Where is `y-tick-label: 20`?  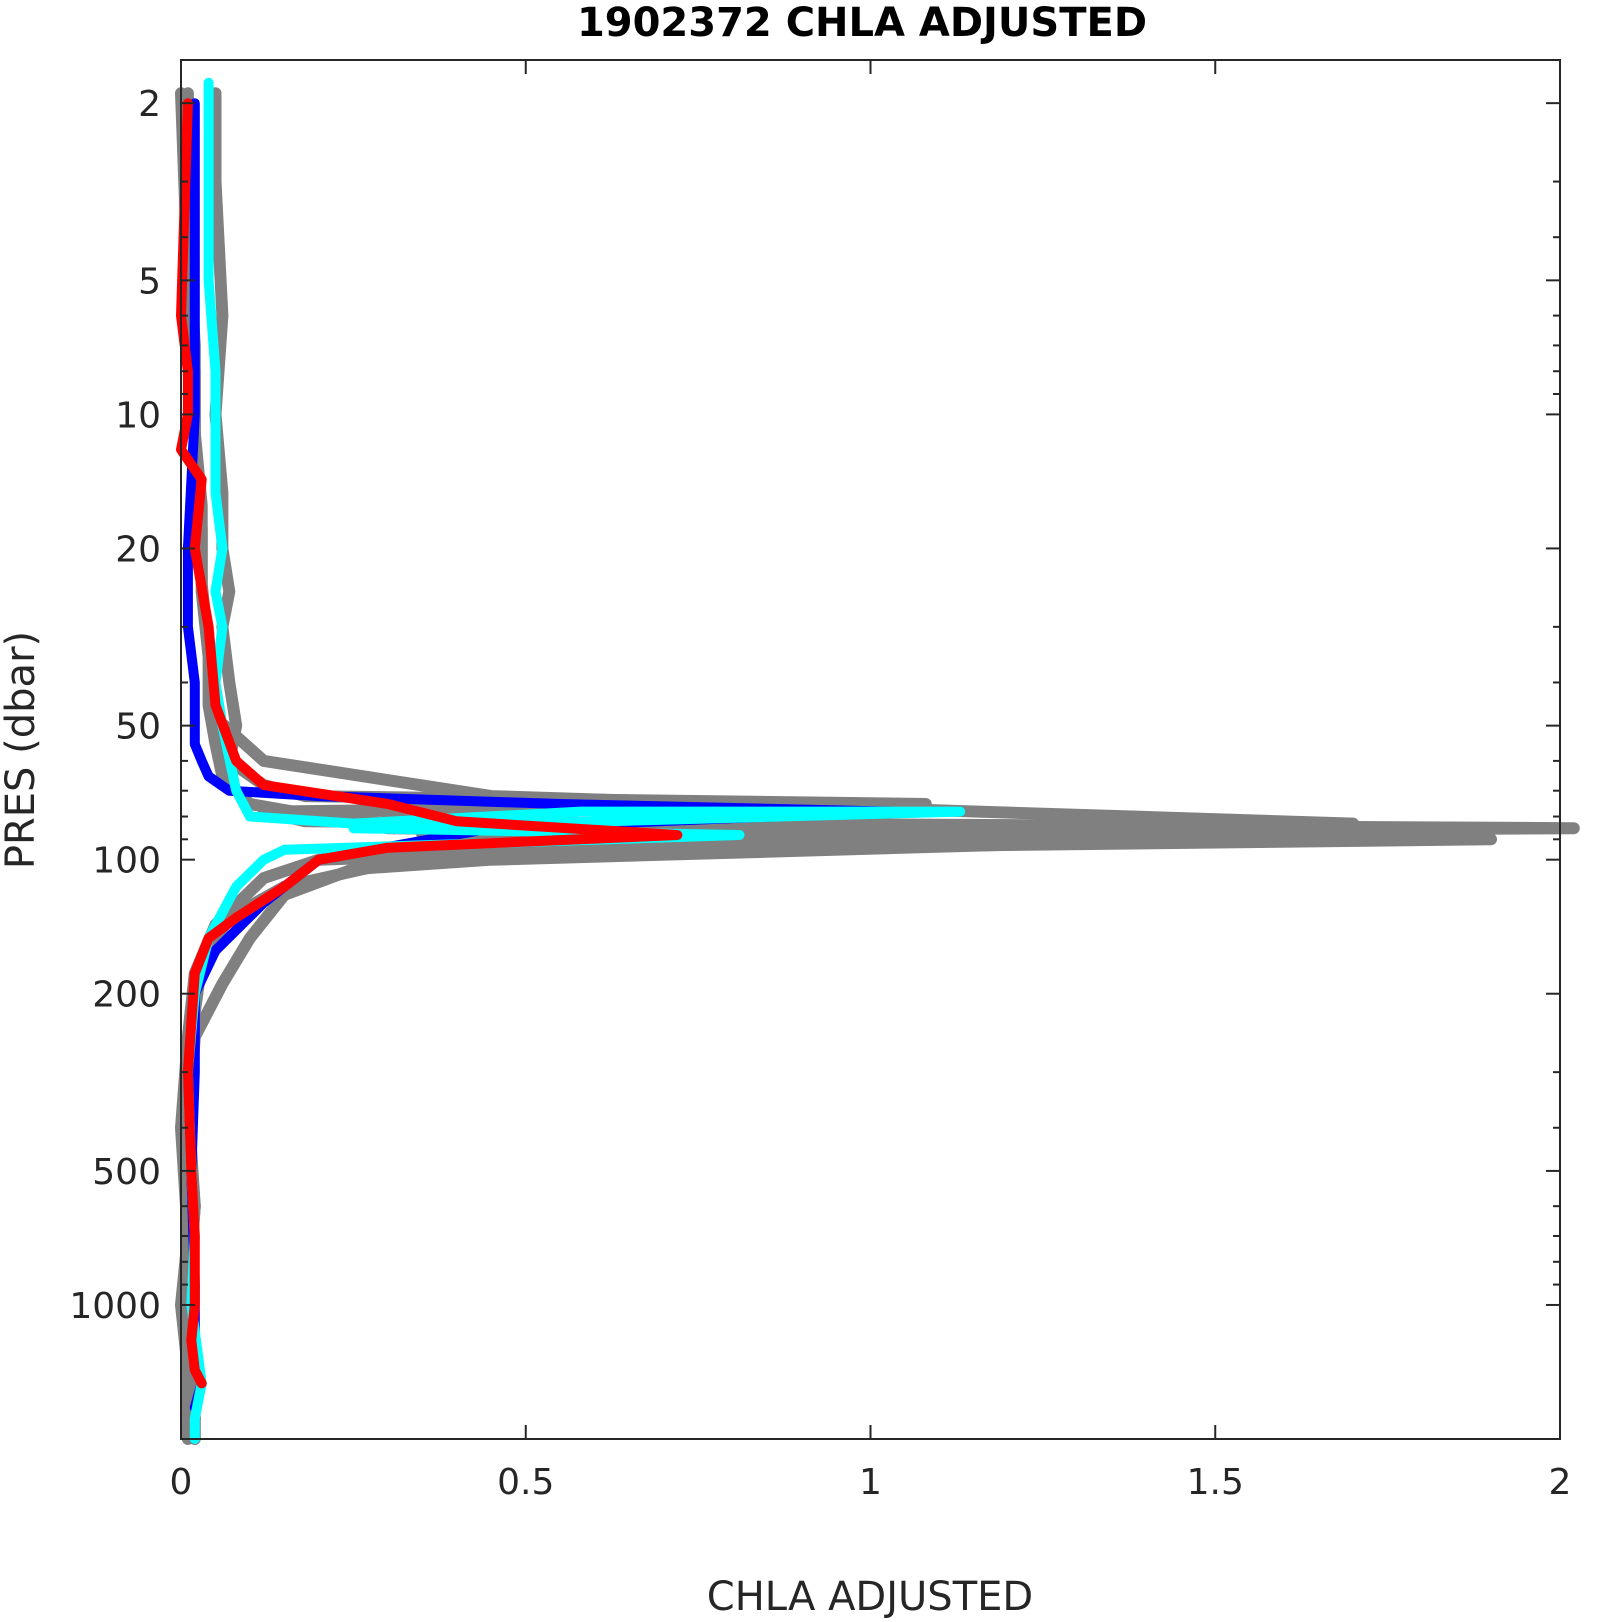 y-tick-label: 20 is located at coordinates (138, 549).